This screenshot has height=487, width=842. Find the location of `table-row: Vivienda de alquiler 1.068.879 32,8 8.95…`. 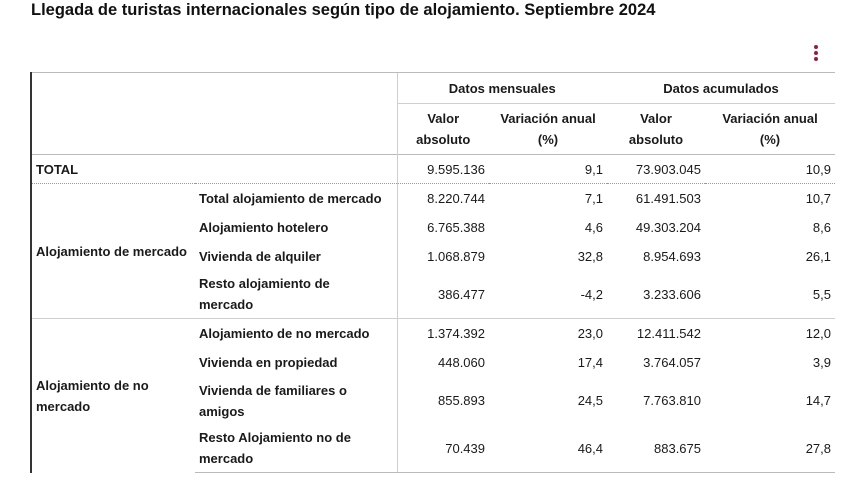

table-row: Vivienda de alquiler 1.068.879 32,8 8.95… is located at coordinates (433, 256).